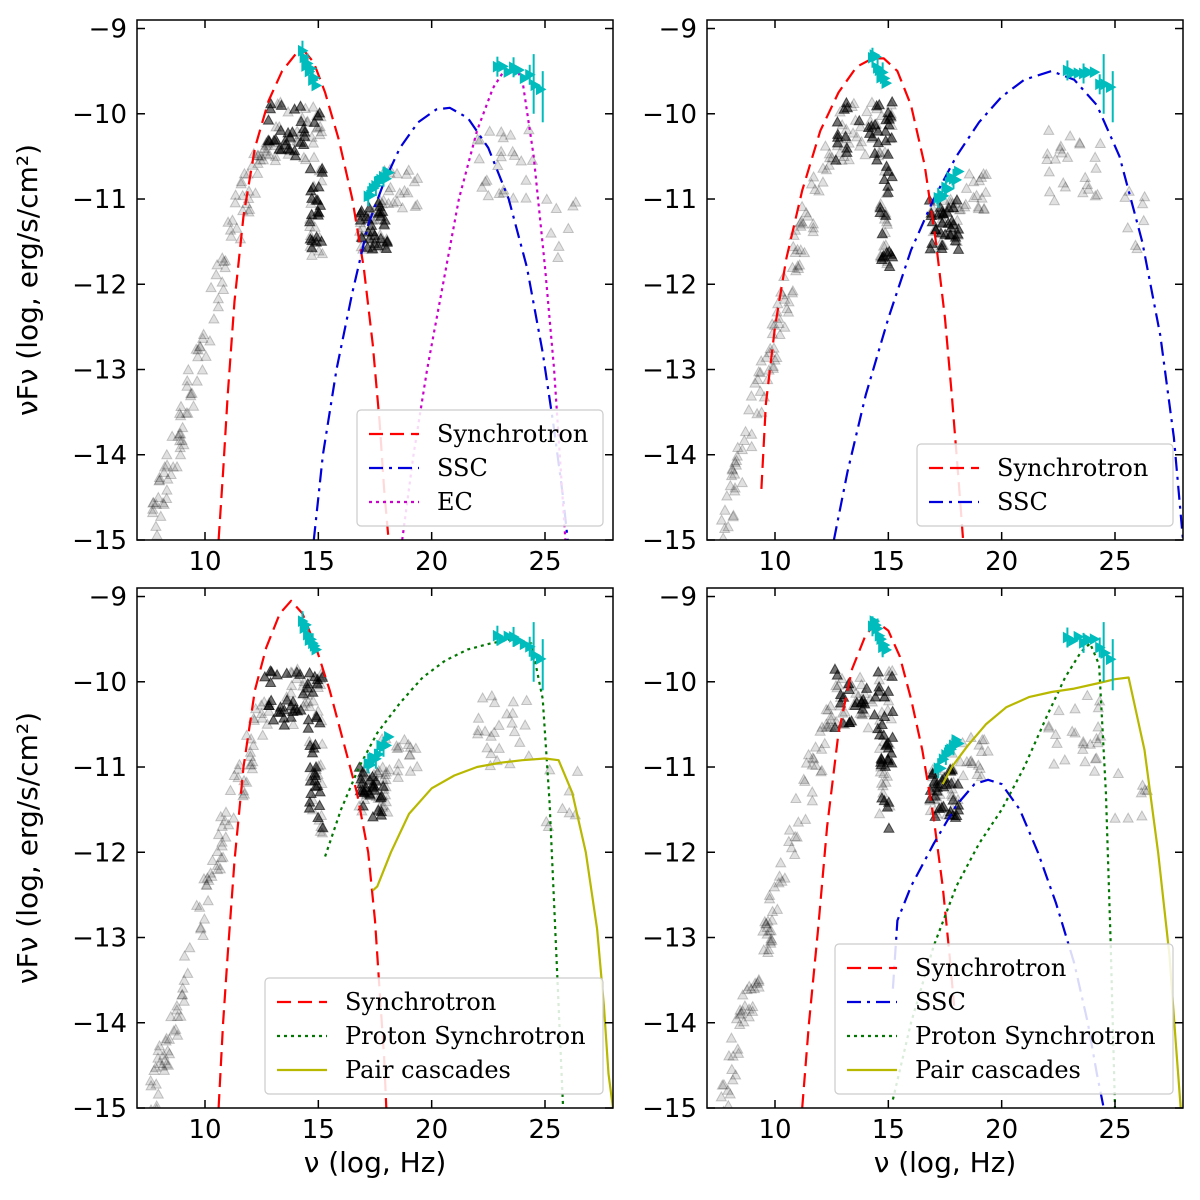  Describe the element at coordinates (480, 468) in the screenshot. I see `legend: Synchrotron SSC EC` at that location.